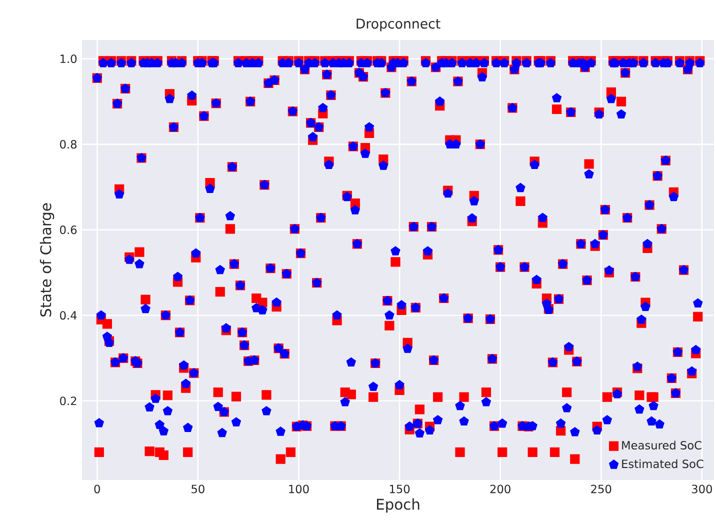 This screenshot has width=716, height=527. Describe the element at coordinates (398, 25) in the screenshot. I see `chart-title: Dropconnect` at that location.